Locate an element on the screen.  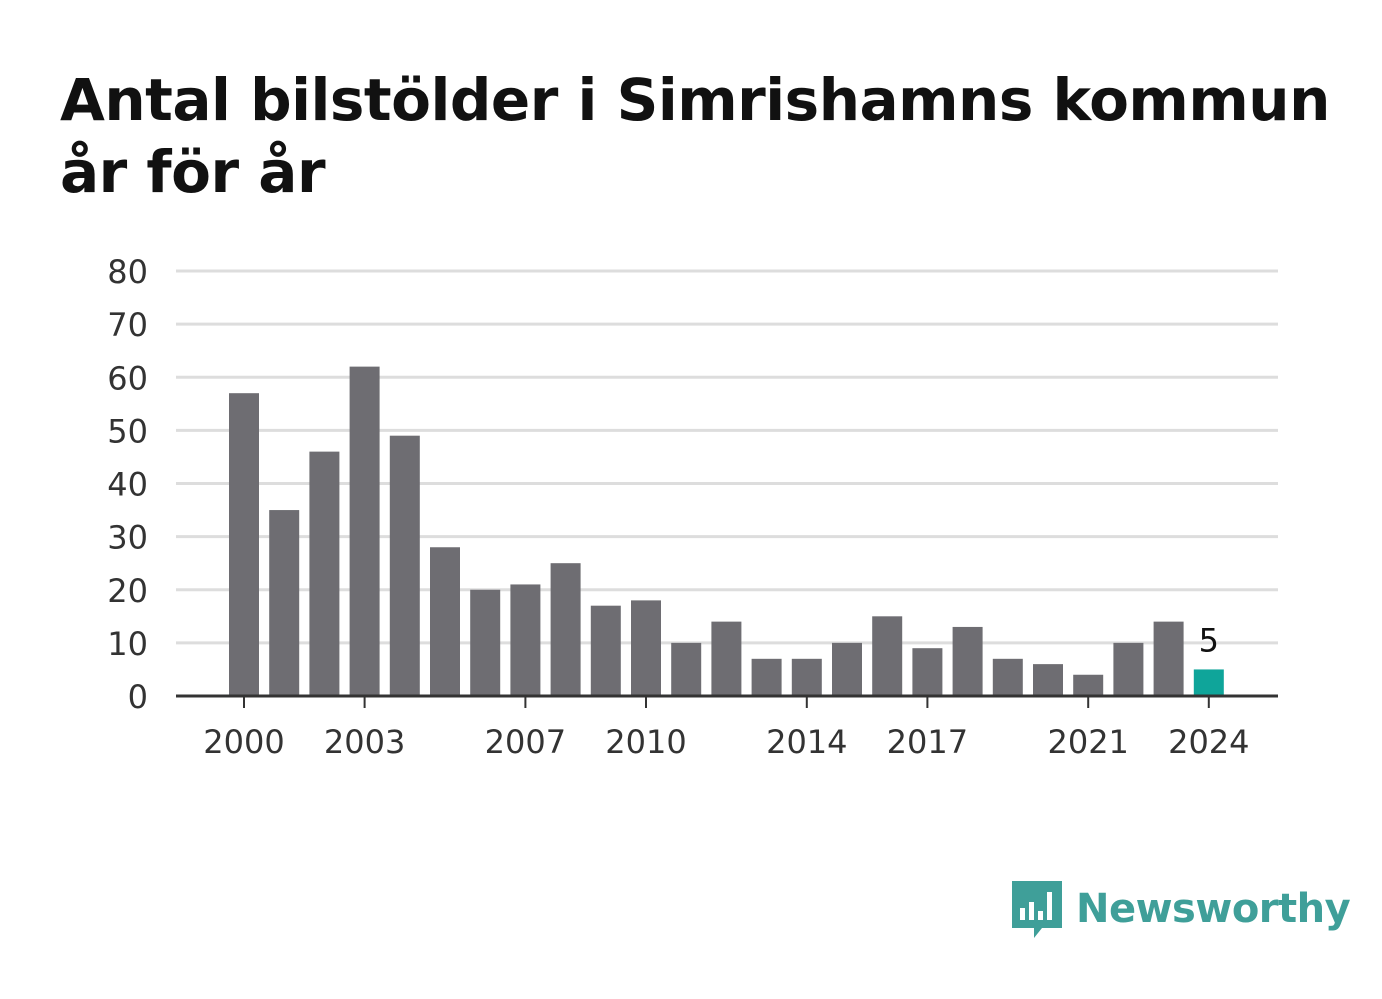
bar-2013 is located at coordinates (766, 677).